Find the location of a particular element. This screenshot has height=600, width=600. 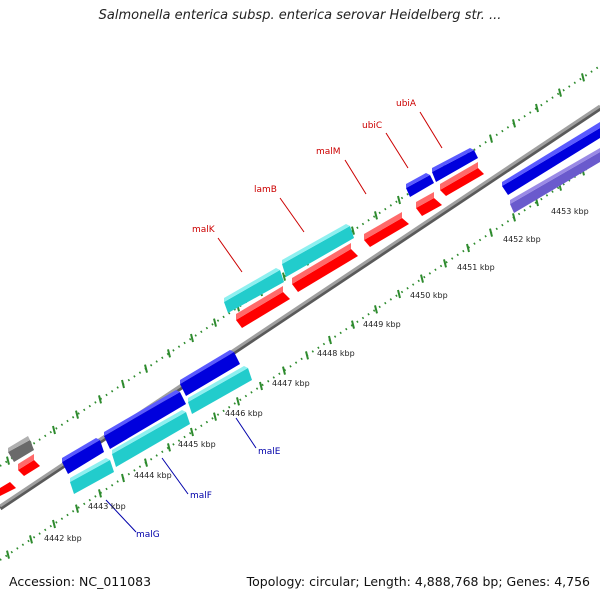

gene-label-lamB: lamB is located at coordinates (265, 190).